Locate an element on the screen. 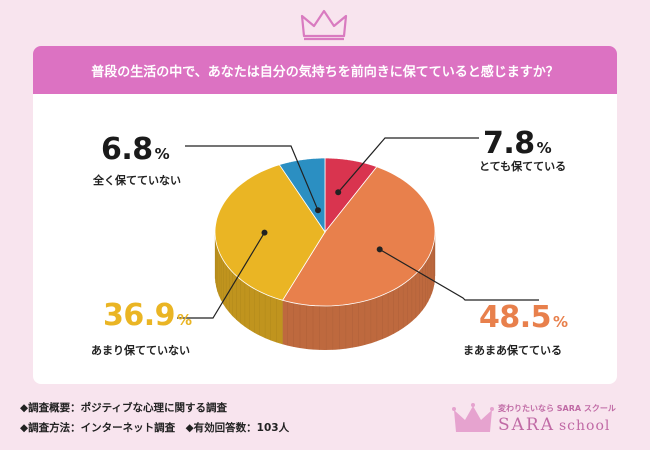 Image resolution: width=650 pixels, height=450 pixels. label-text-very: とても保てている is located at coordinates (523, 166).